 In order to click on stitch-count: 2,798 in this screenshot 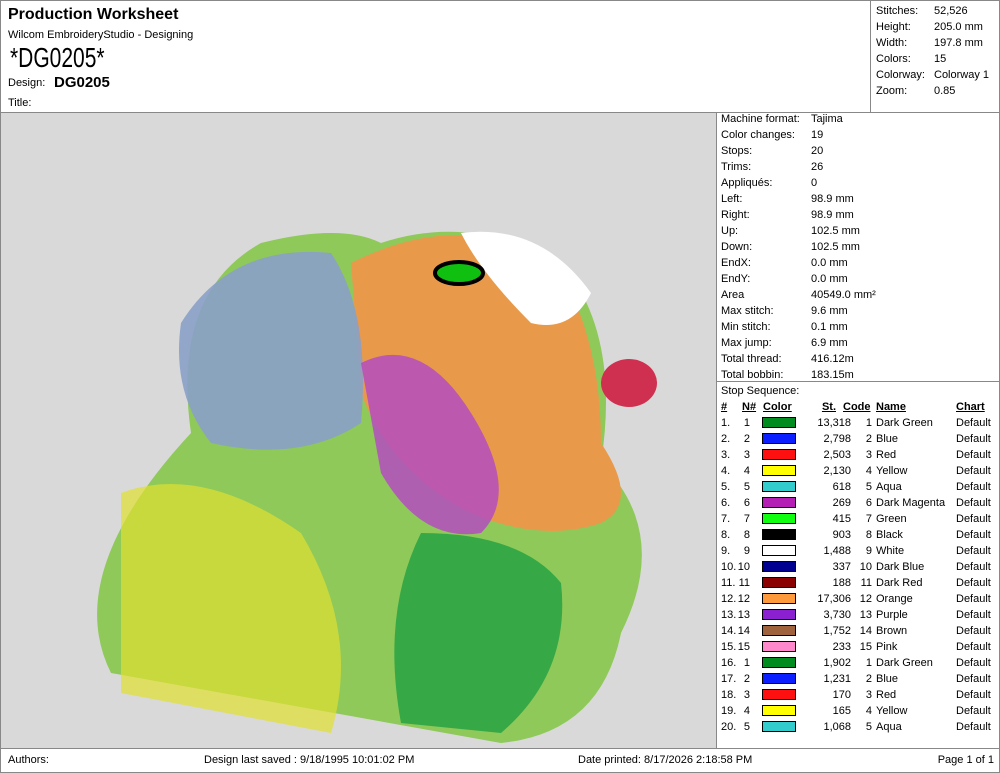, I will do `click(837, 439)`.